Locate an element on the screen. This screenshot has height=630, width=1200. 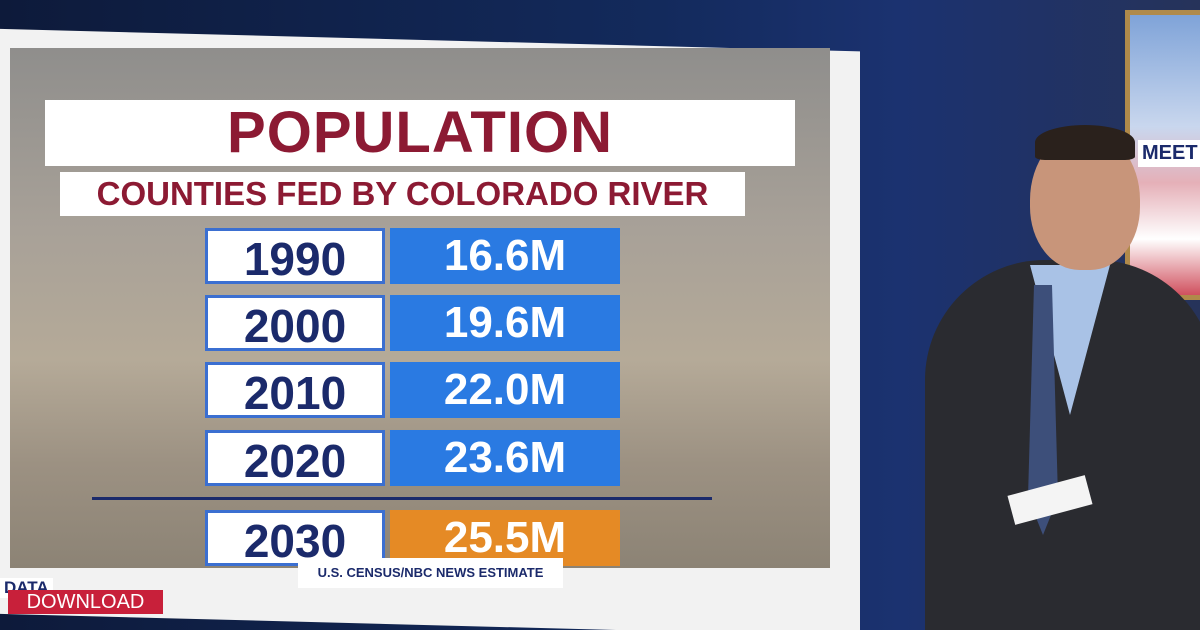
year-cell: 2020 is located at coordinates (295, 458).